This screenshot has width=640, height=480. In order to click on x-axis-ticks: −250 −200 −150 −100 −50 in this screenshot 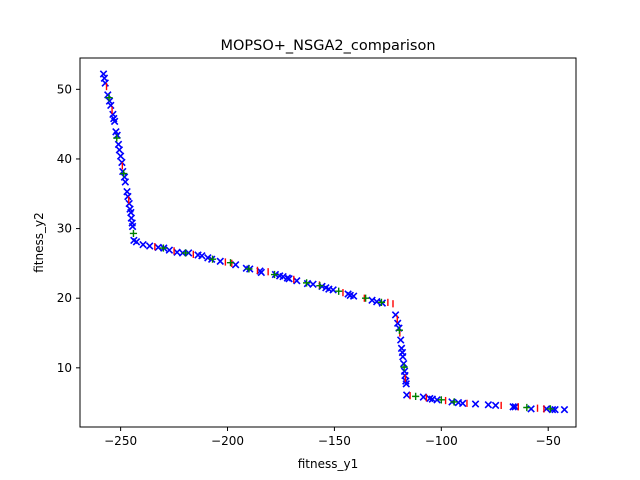, I will do `click(332, 437)`.